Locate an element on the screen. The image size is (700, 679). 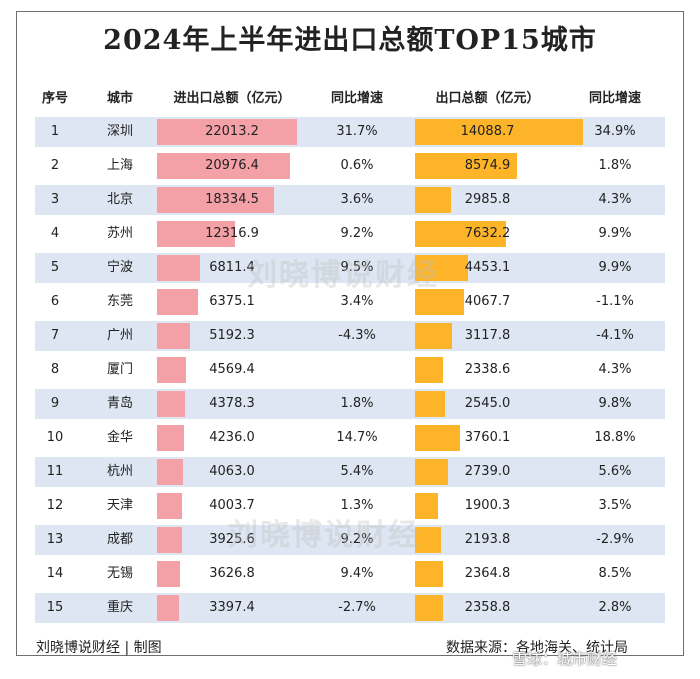
total-value: 5192.3 is located at coordinates (232, 335).